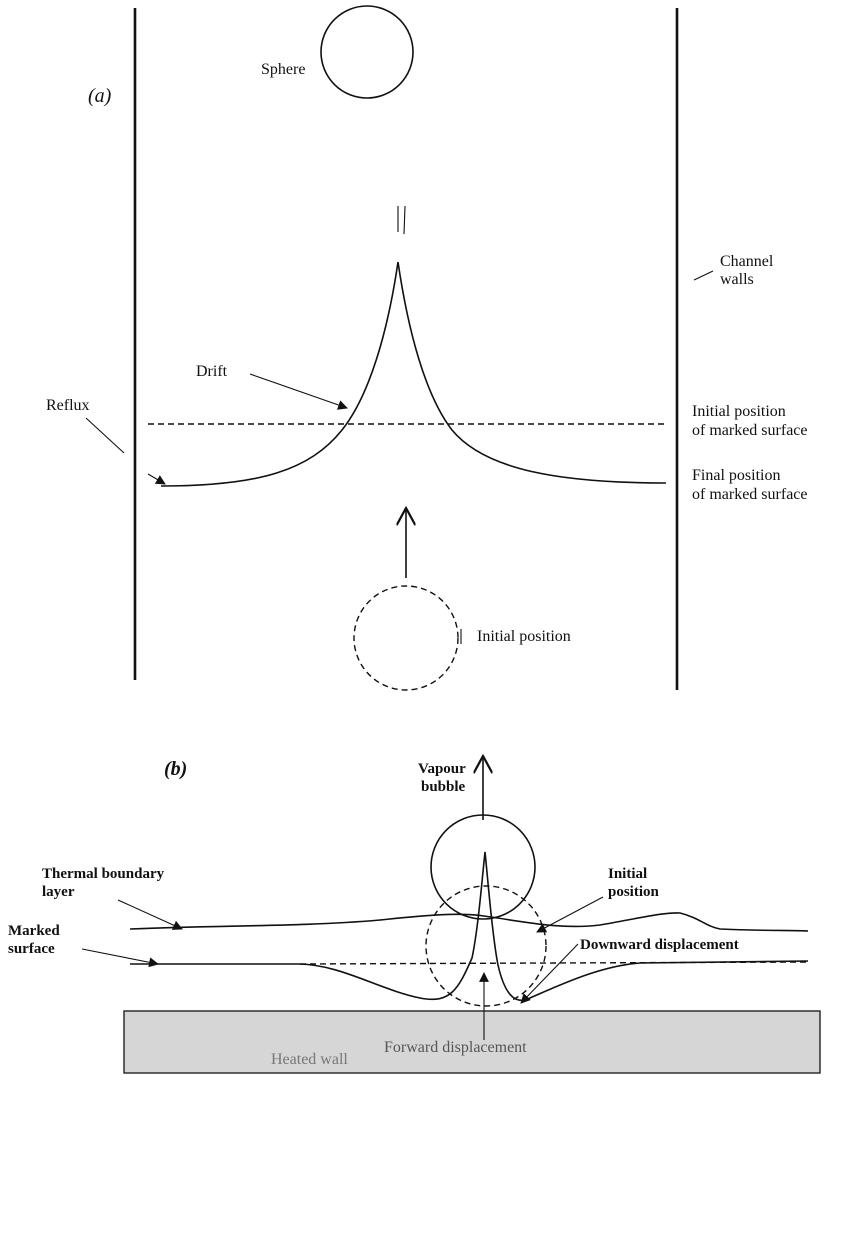  Describe the element at coordinates (443, 787) in the screenshot. I see `vapour-bubble-label-line2: bubble` at that location.